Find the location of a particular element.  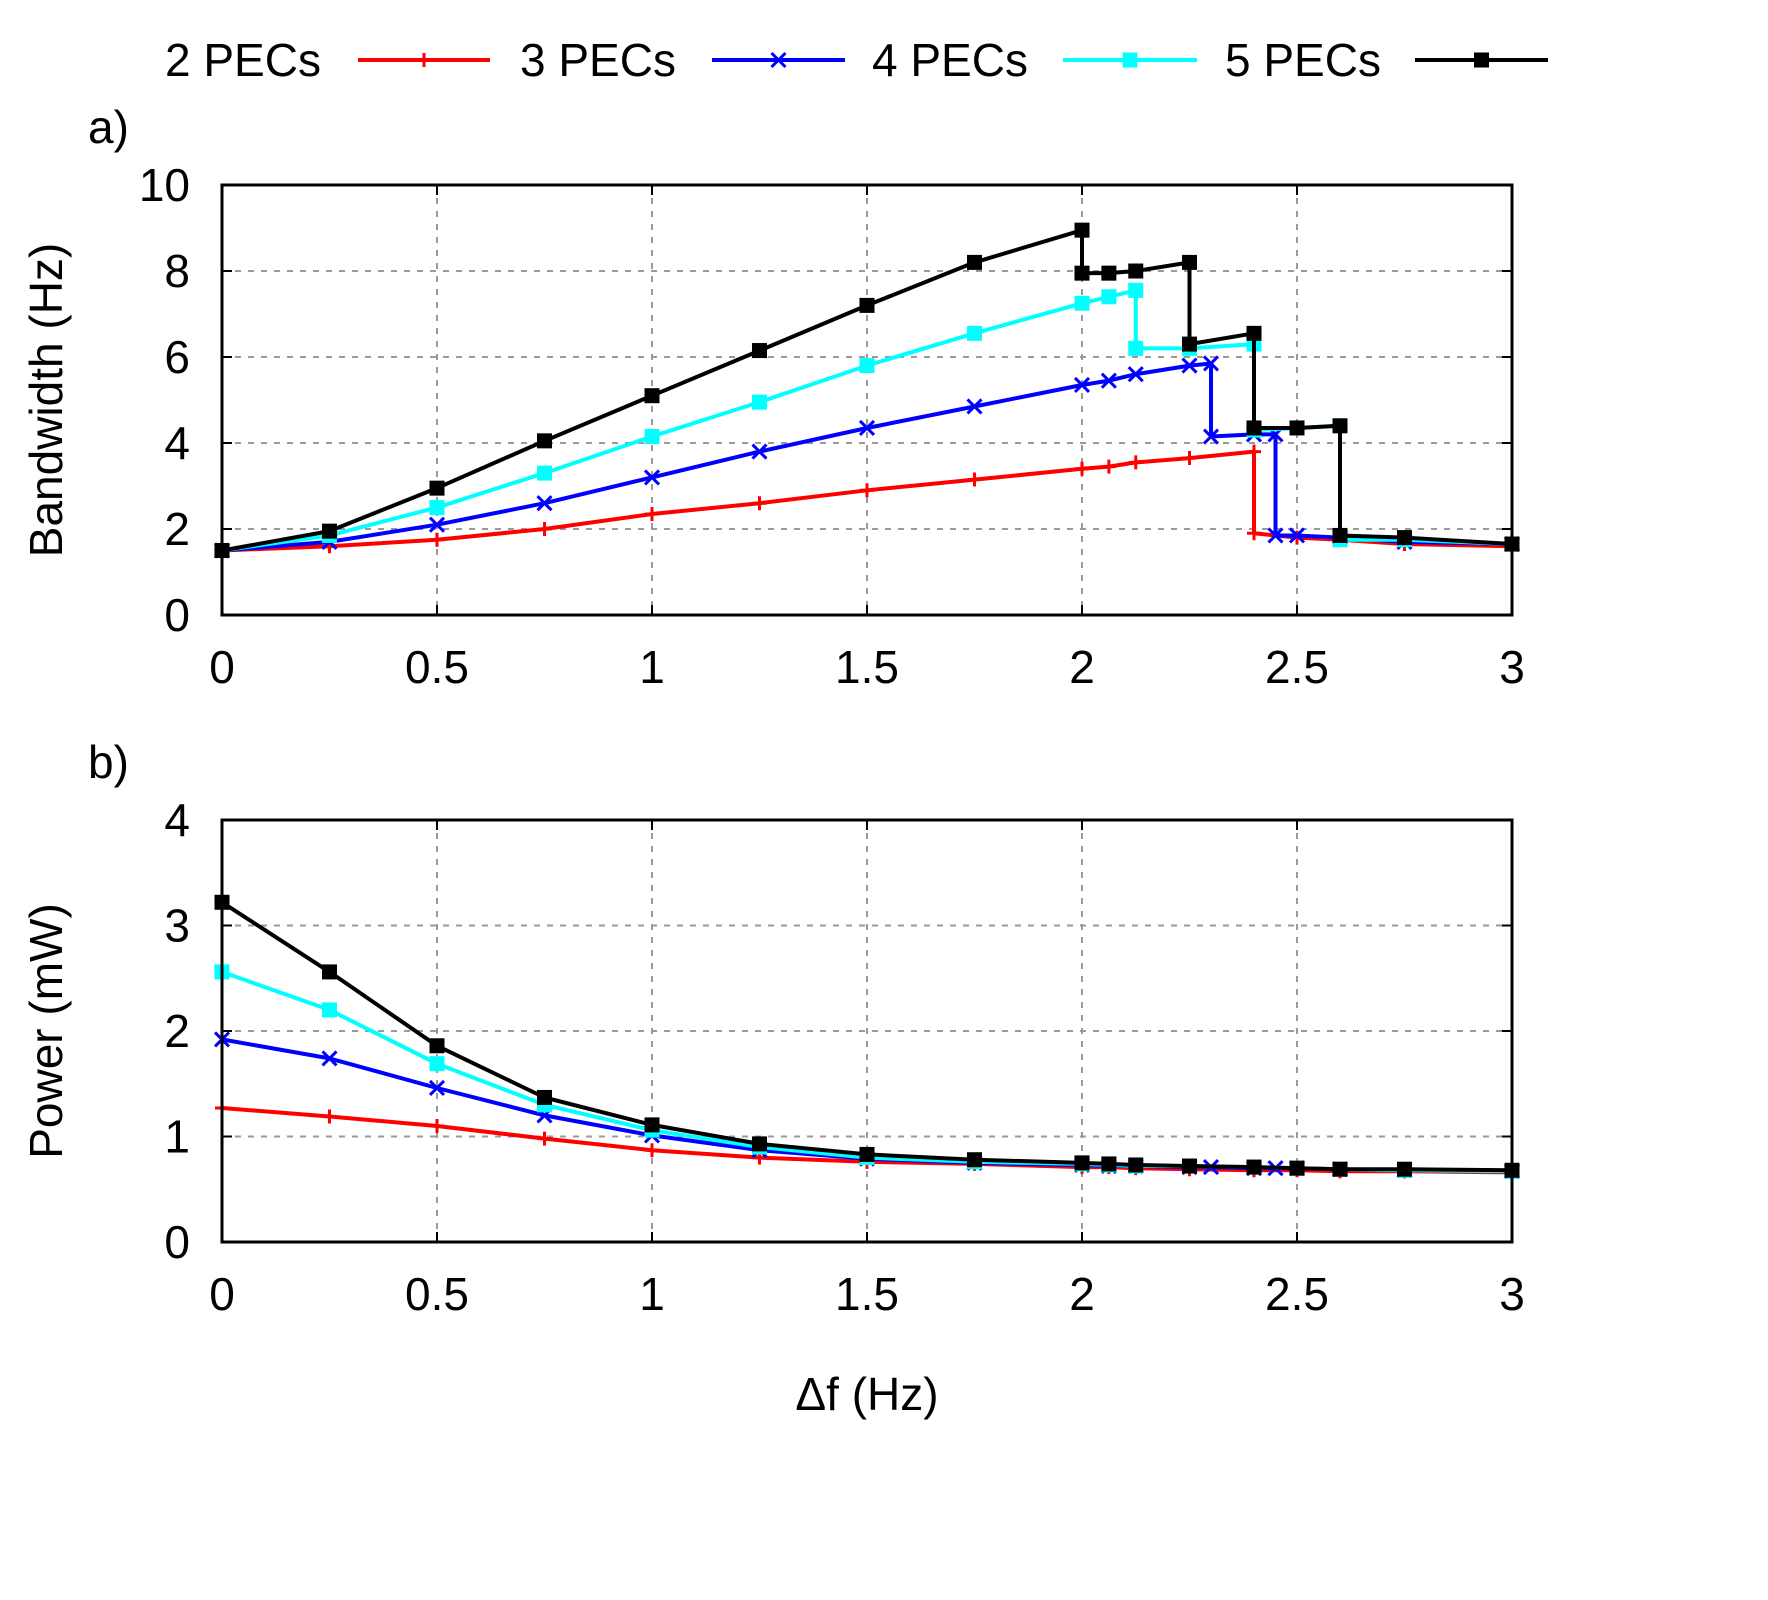

y-tick-label: 10 is located at coordinates (164, 185).